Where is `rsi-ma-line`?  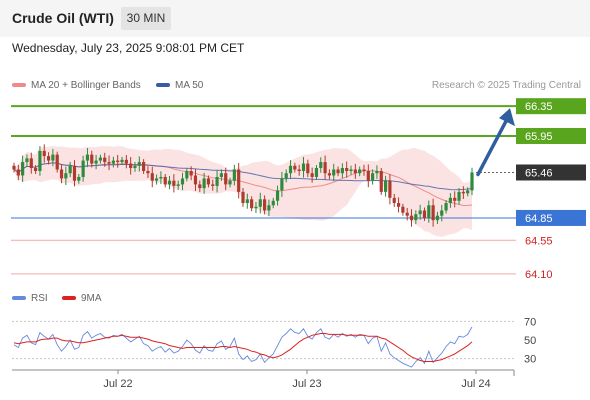 rsi-ma-line is located at coordinates (243, 347).